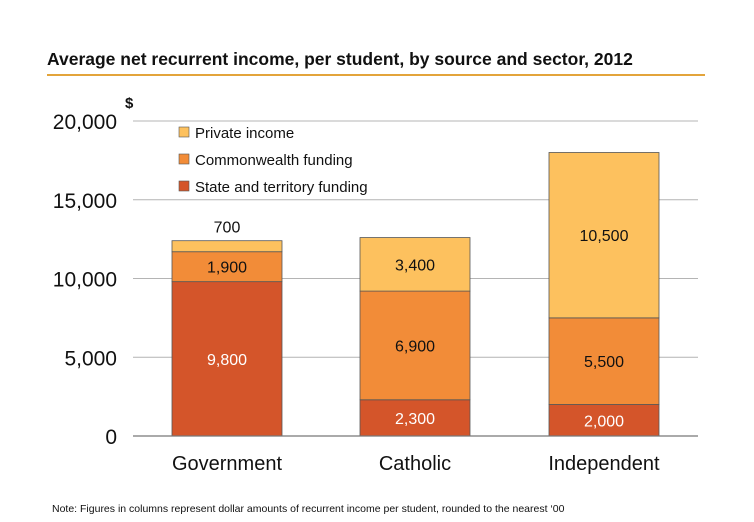 This screenshot has width=754, height=522. I want to click on y-tick-label: 20,000, so click(85, 122).